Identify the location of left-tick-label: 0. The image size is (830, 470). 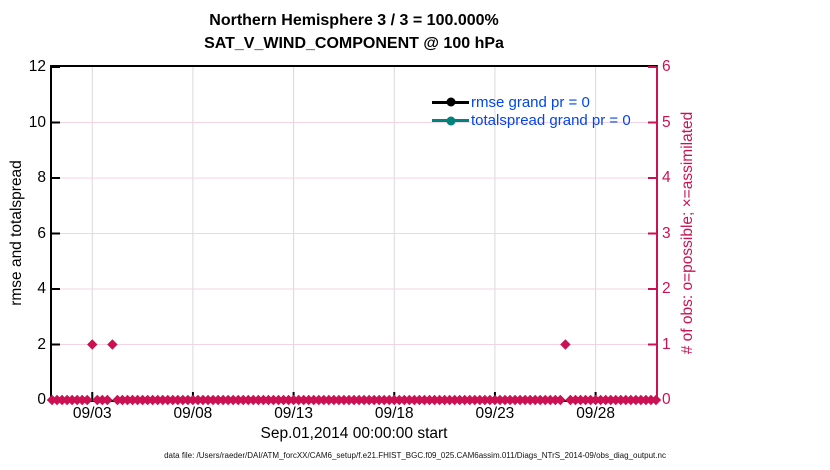
(41, 399).